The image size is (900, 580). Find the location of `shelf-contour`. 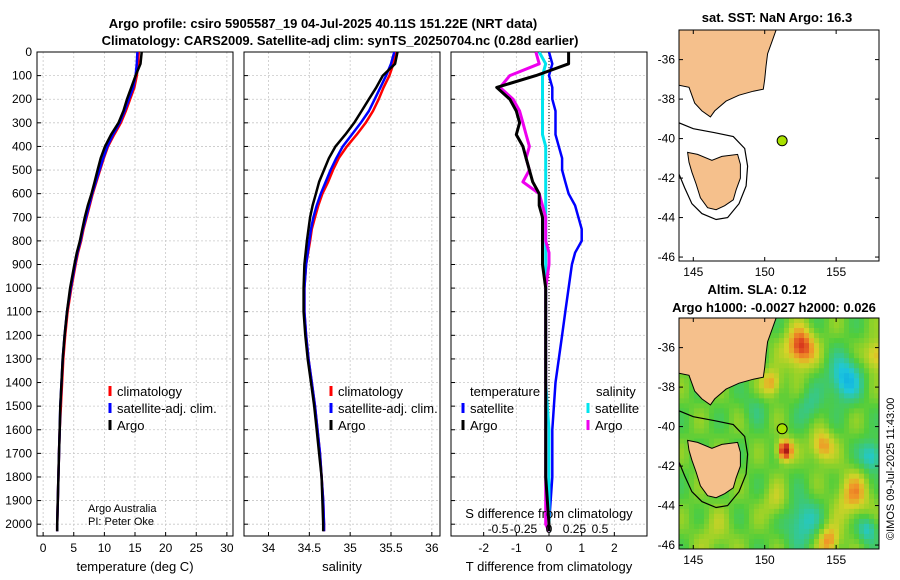

shelf-contour is located at coordinates (714, 459).